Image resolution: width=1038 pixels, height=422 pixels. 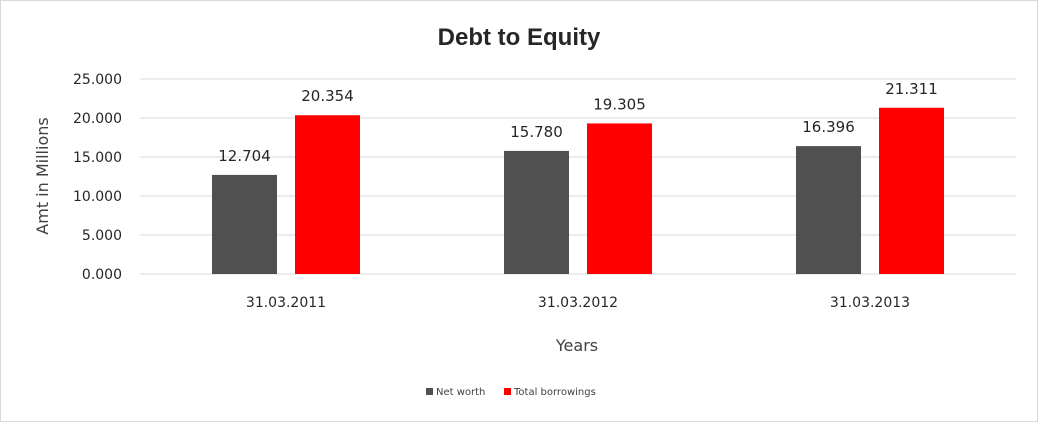 I want to click on data-labels: 12.704 20.354 15.780 19.305 16.396 21.311, so click(x=578, y=122).